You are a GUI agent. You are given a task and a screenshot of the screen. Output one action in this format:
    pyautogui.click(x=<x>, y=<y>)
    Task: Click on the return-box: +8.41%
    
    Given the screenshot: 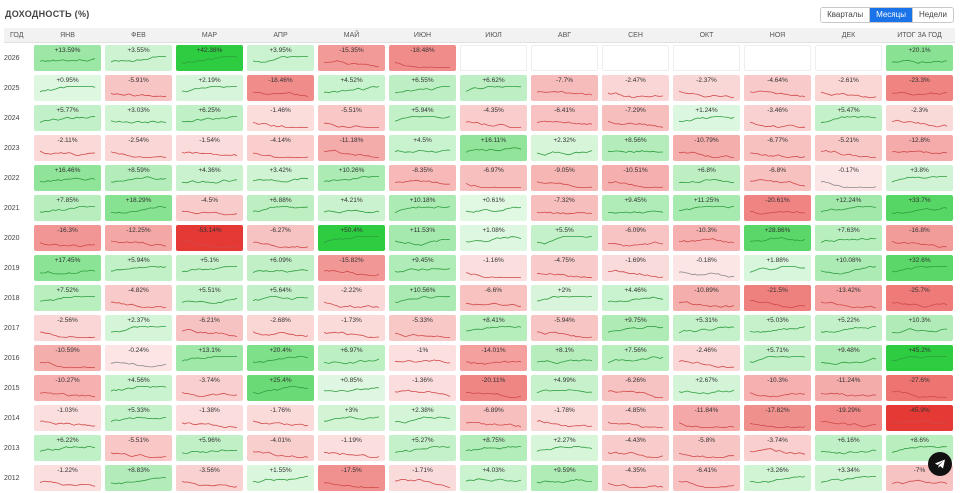 What is the action you would take?
    pyautogui.click(x=493, y=328)
    